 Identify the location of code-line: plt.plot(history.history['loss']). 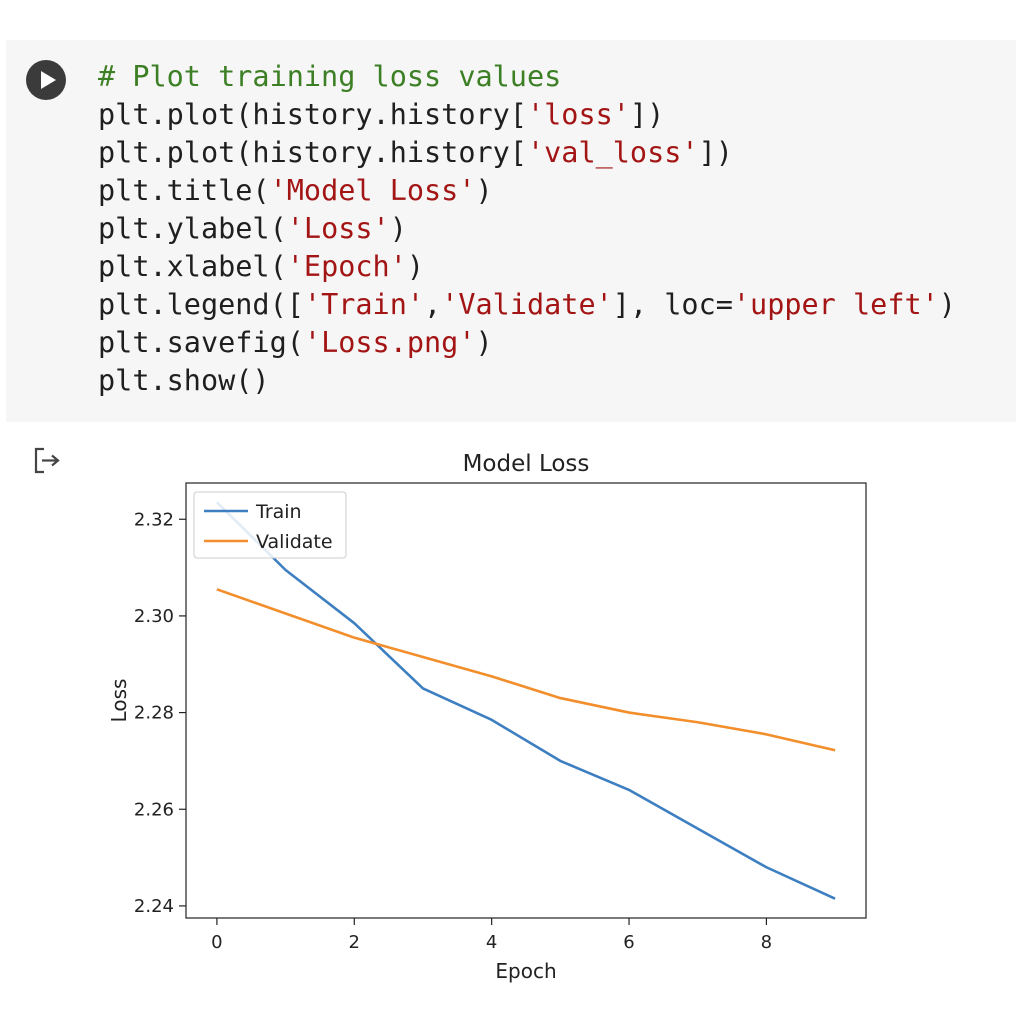
(381, 114).